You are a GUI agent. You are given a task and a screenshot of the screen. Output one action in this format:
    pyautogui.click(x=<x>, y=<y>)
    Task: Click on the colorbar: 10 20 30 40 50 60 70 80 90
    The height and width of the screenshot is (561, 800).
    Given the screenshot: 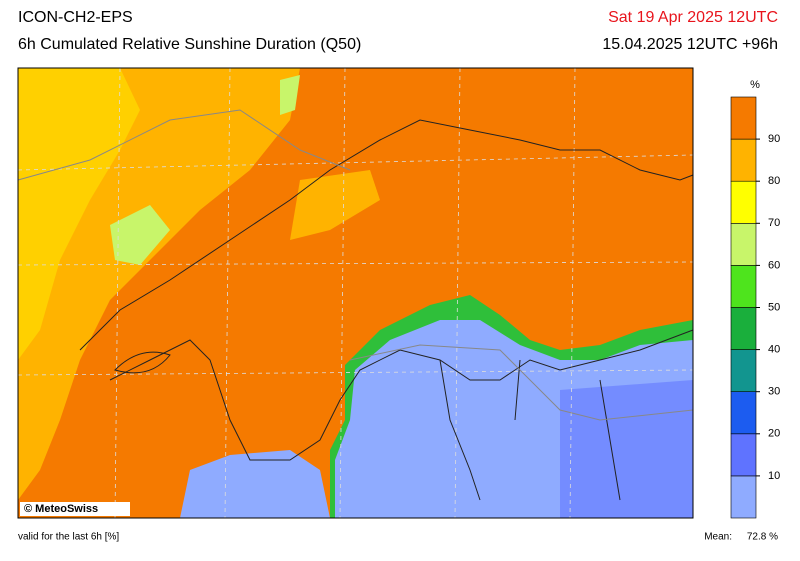 What is the action you would take?
    pyautogui.click(x=755, y=307)
    